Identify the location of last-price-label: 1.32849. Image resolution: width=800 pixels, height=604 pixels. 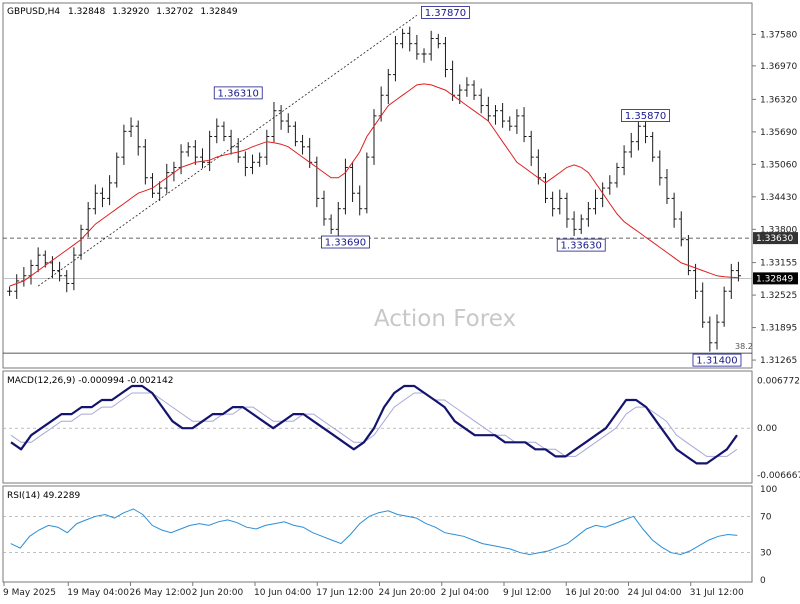
(774, 279).